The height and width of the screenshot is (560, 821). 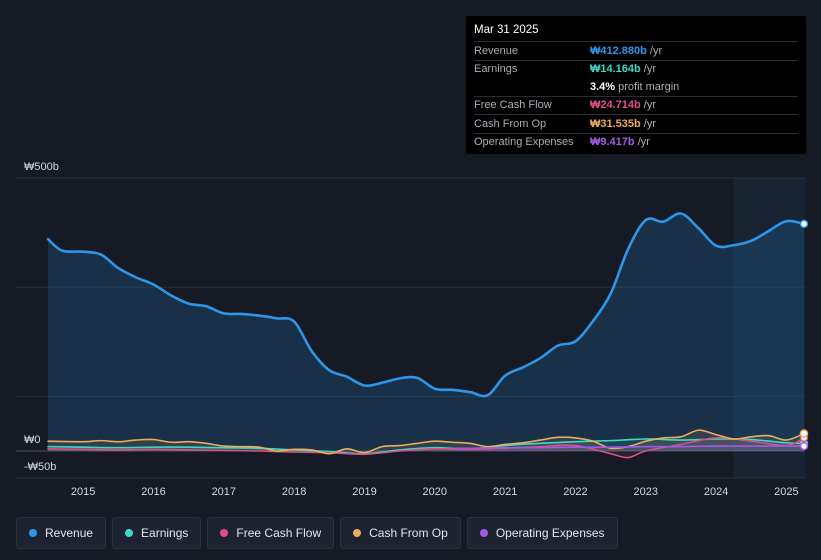 I want to click on x-tick-label: 2022, so click(x=575, y=492).